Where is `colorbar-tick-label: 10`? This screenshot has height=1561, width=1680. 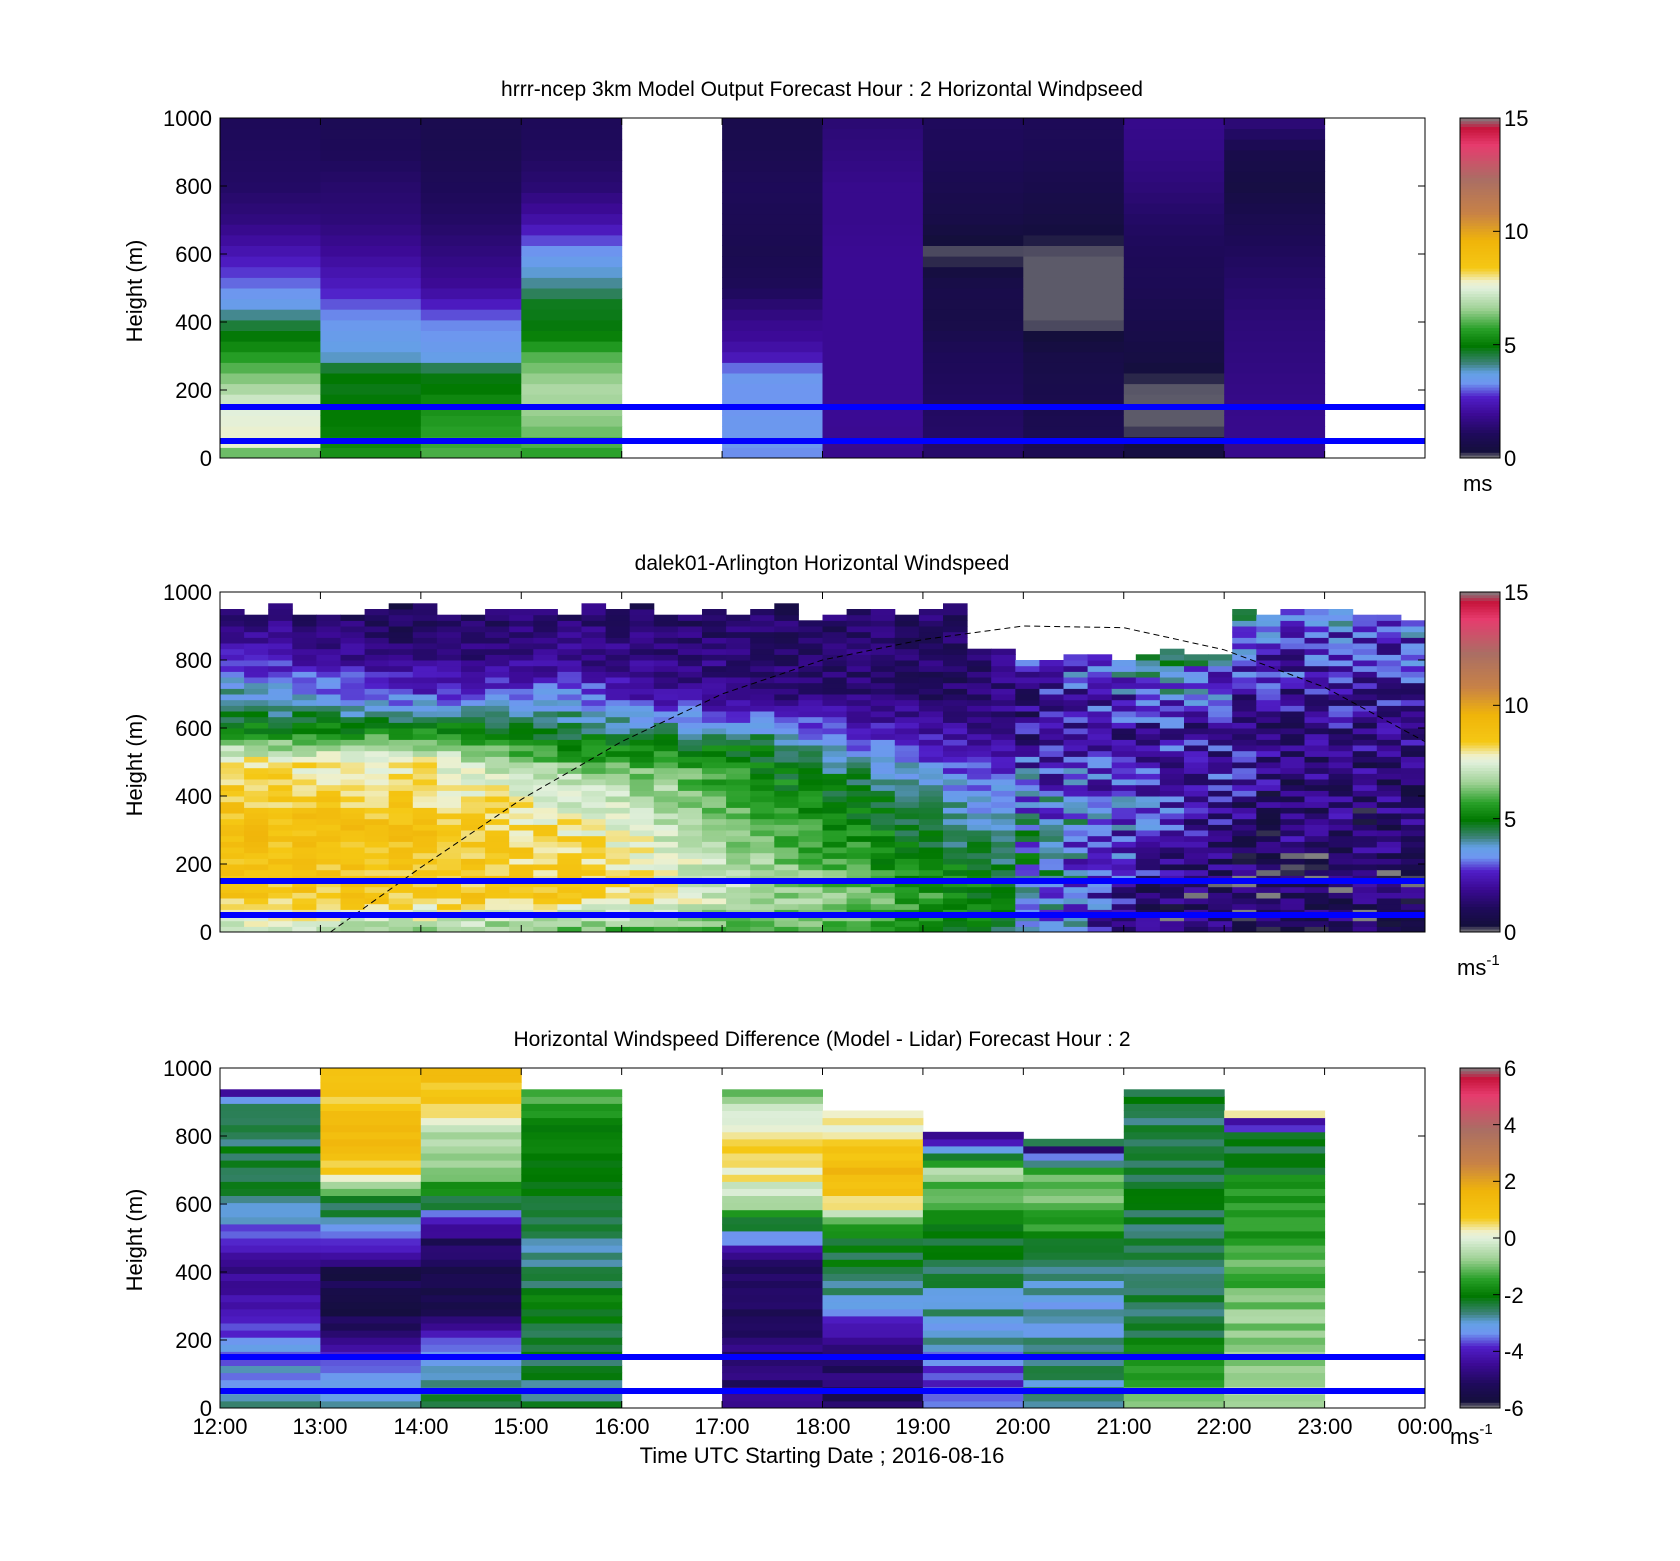
colorbar-tick-label: 10 is located at coordinates (1516, 705).